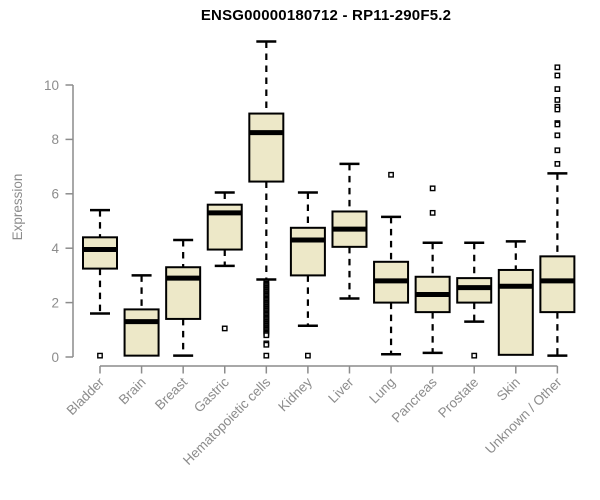 The height and width of the screenshot is (500, 600). What do you see at coordinates (295, 394) in the screenshot?
I see `x-tick-label: Kidney` at bounding box center [295, 394].